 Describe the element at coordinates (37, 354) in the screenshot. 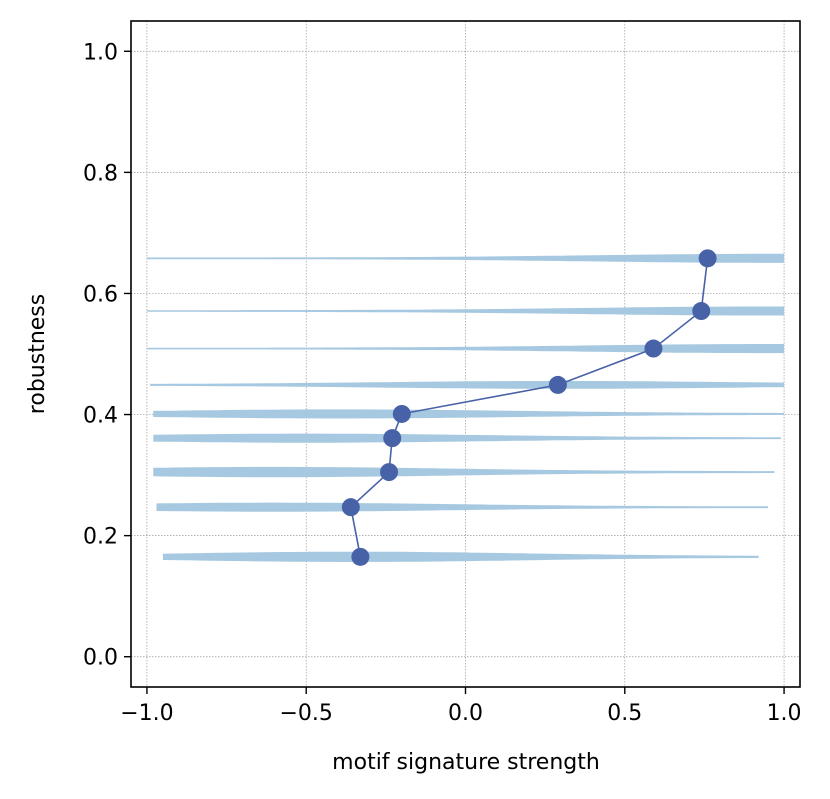

I see `y-axis-label: robustness` at that location.